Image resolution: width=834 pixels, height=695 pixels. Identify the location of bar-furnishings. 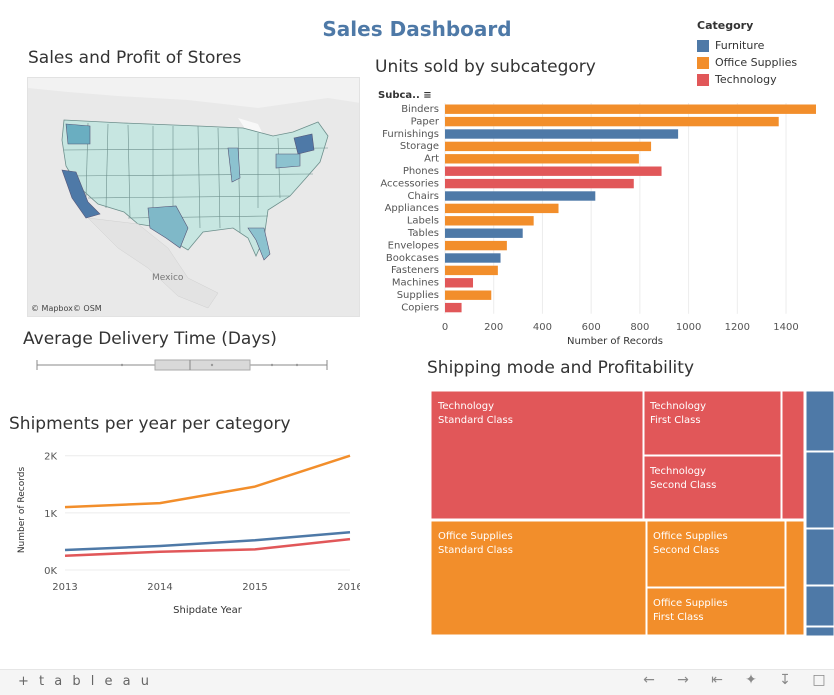
(562, 134).